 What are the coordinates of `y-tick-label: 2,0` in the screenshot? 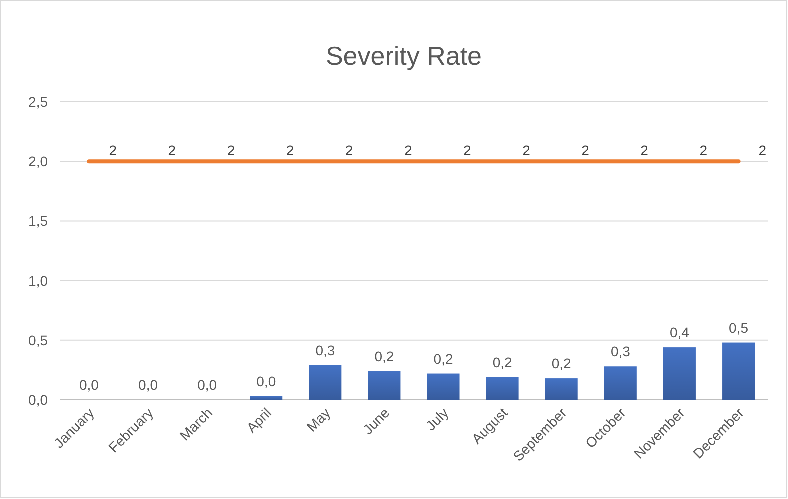 It's located at (38, 162).